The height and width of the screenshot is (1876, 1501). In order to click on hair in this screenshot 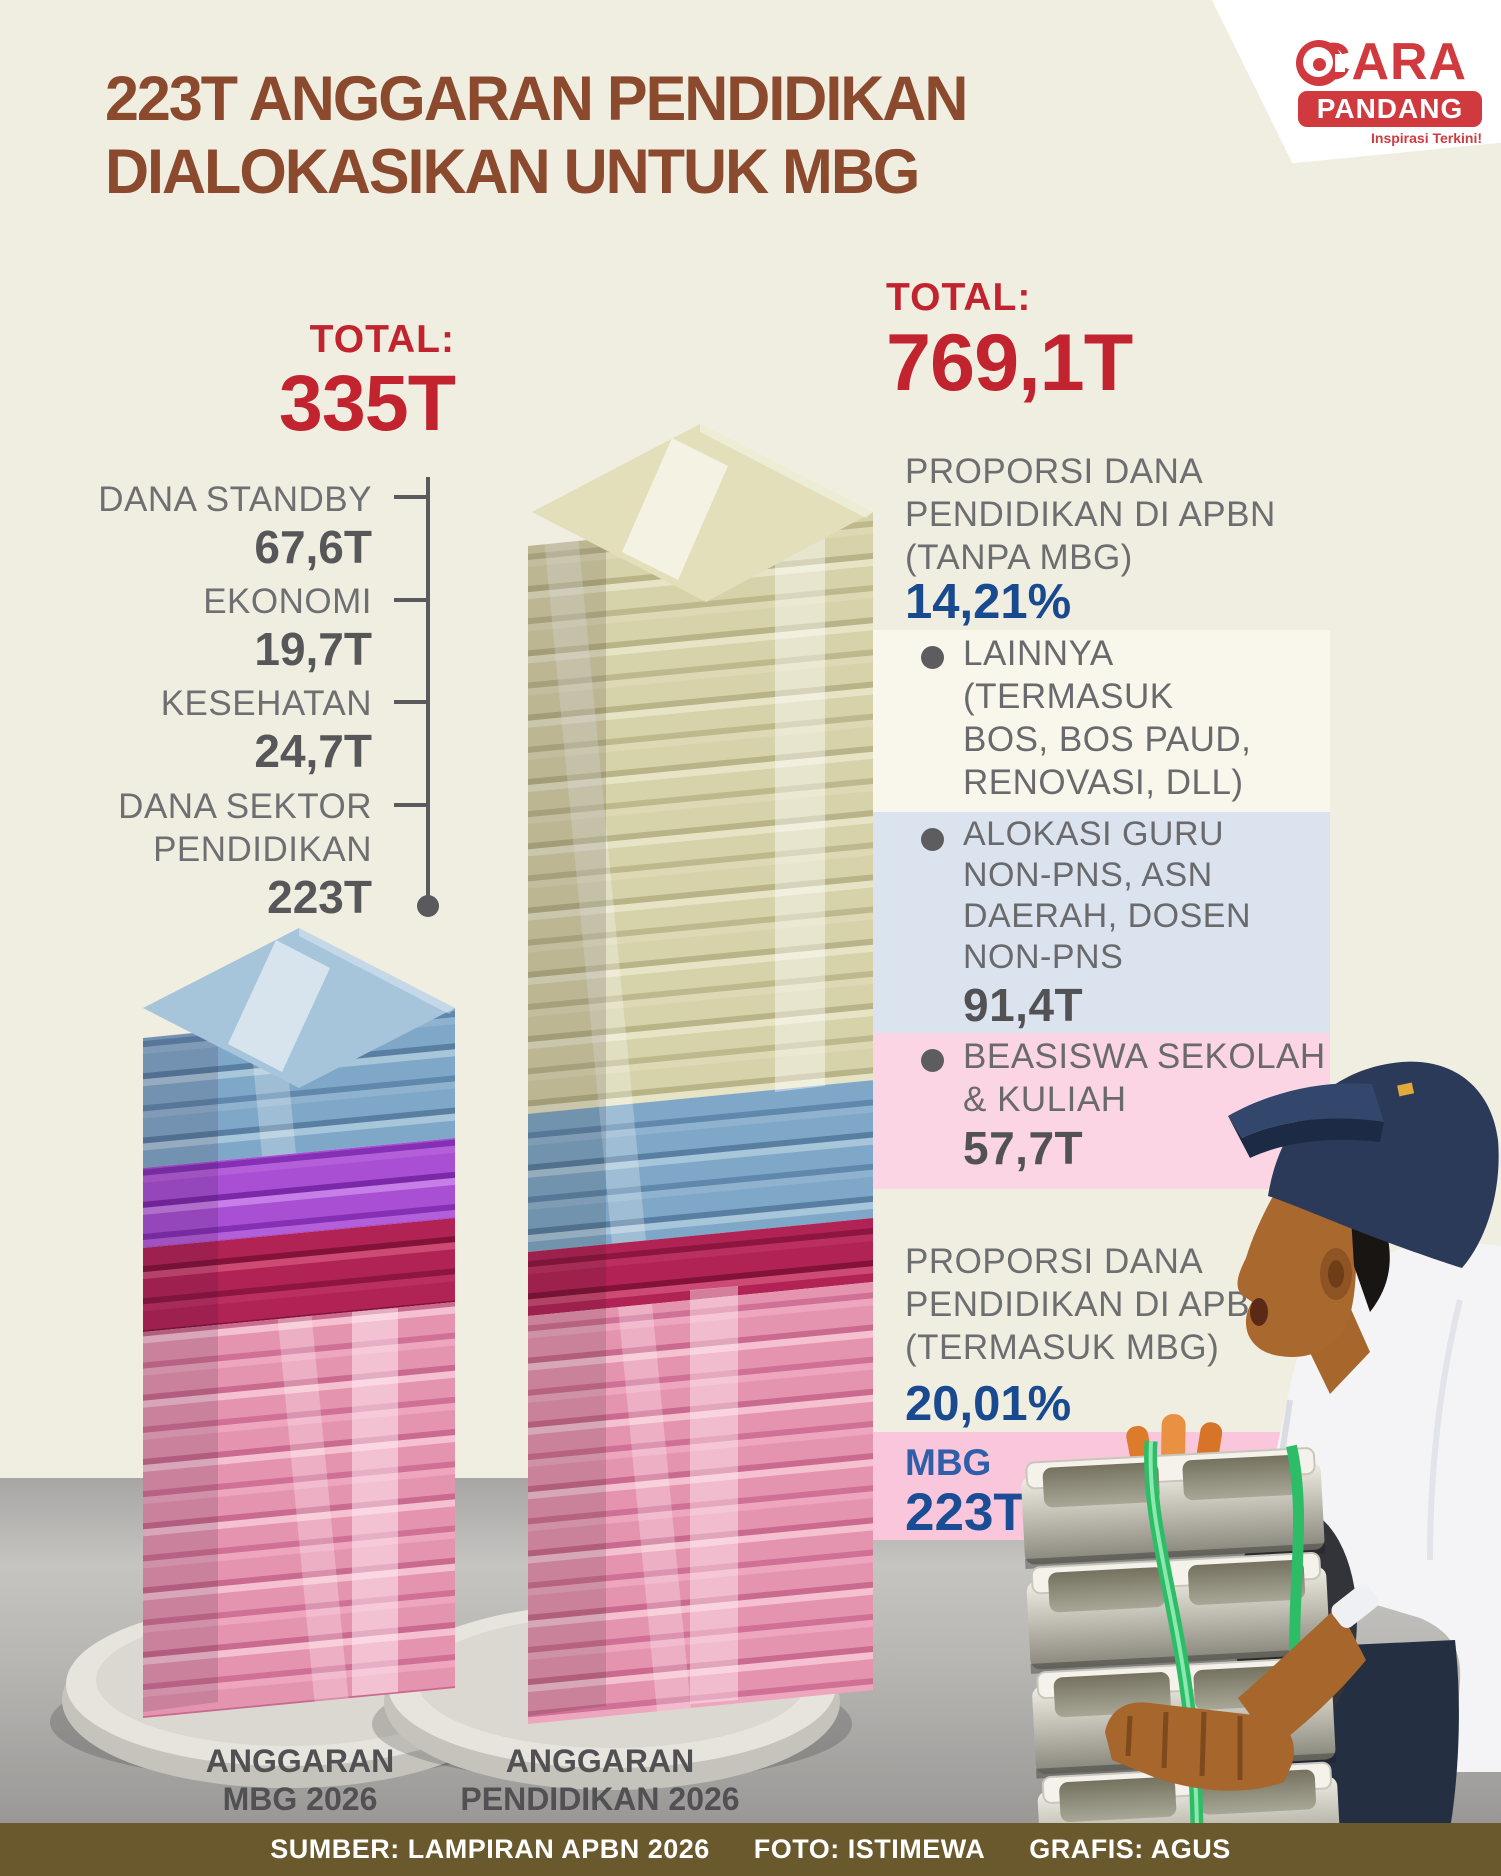, I will do `click(1370, 1256)`.